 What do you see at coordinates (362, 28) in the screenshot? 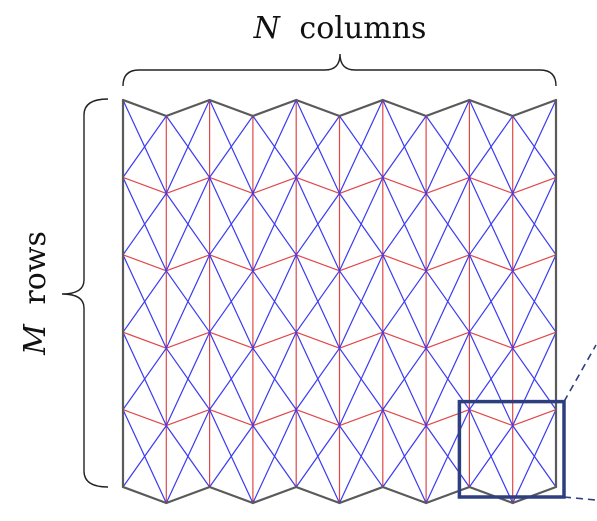
I see `columns-word: columns` at bounding box center [362, 28].